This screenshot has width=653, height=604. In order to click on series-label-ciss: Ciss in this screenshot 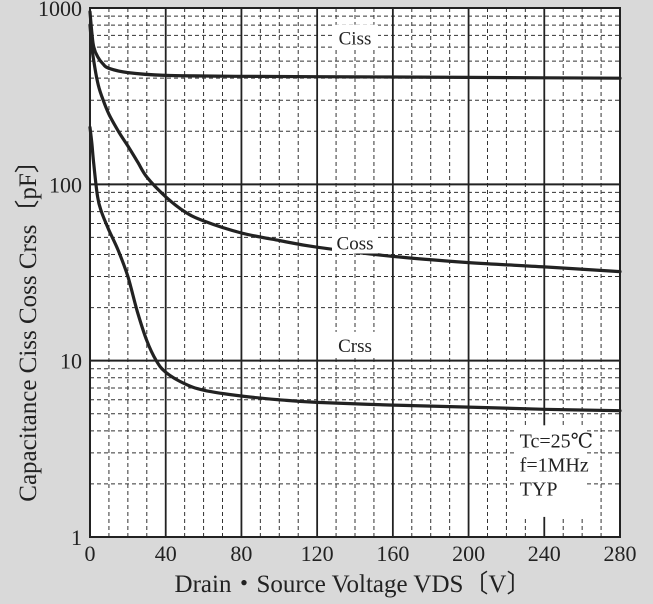, I will do `click(355, 39)`.